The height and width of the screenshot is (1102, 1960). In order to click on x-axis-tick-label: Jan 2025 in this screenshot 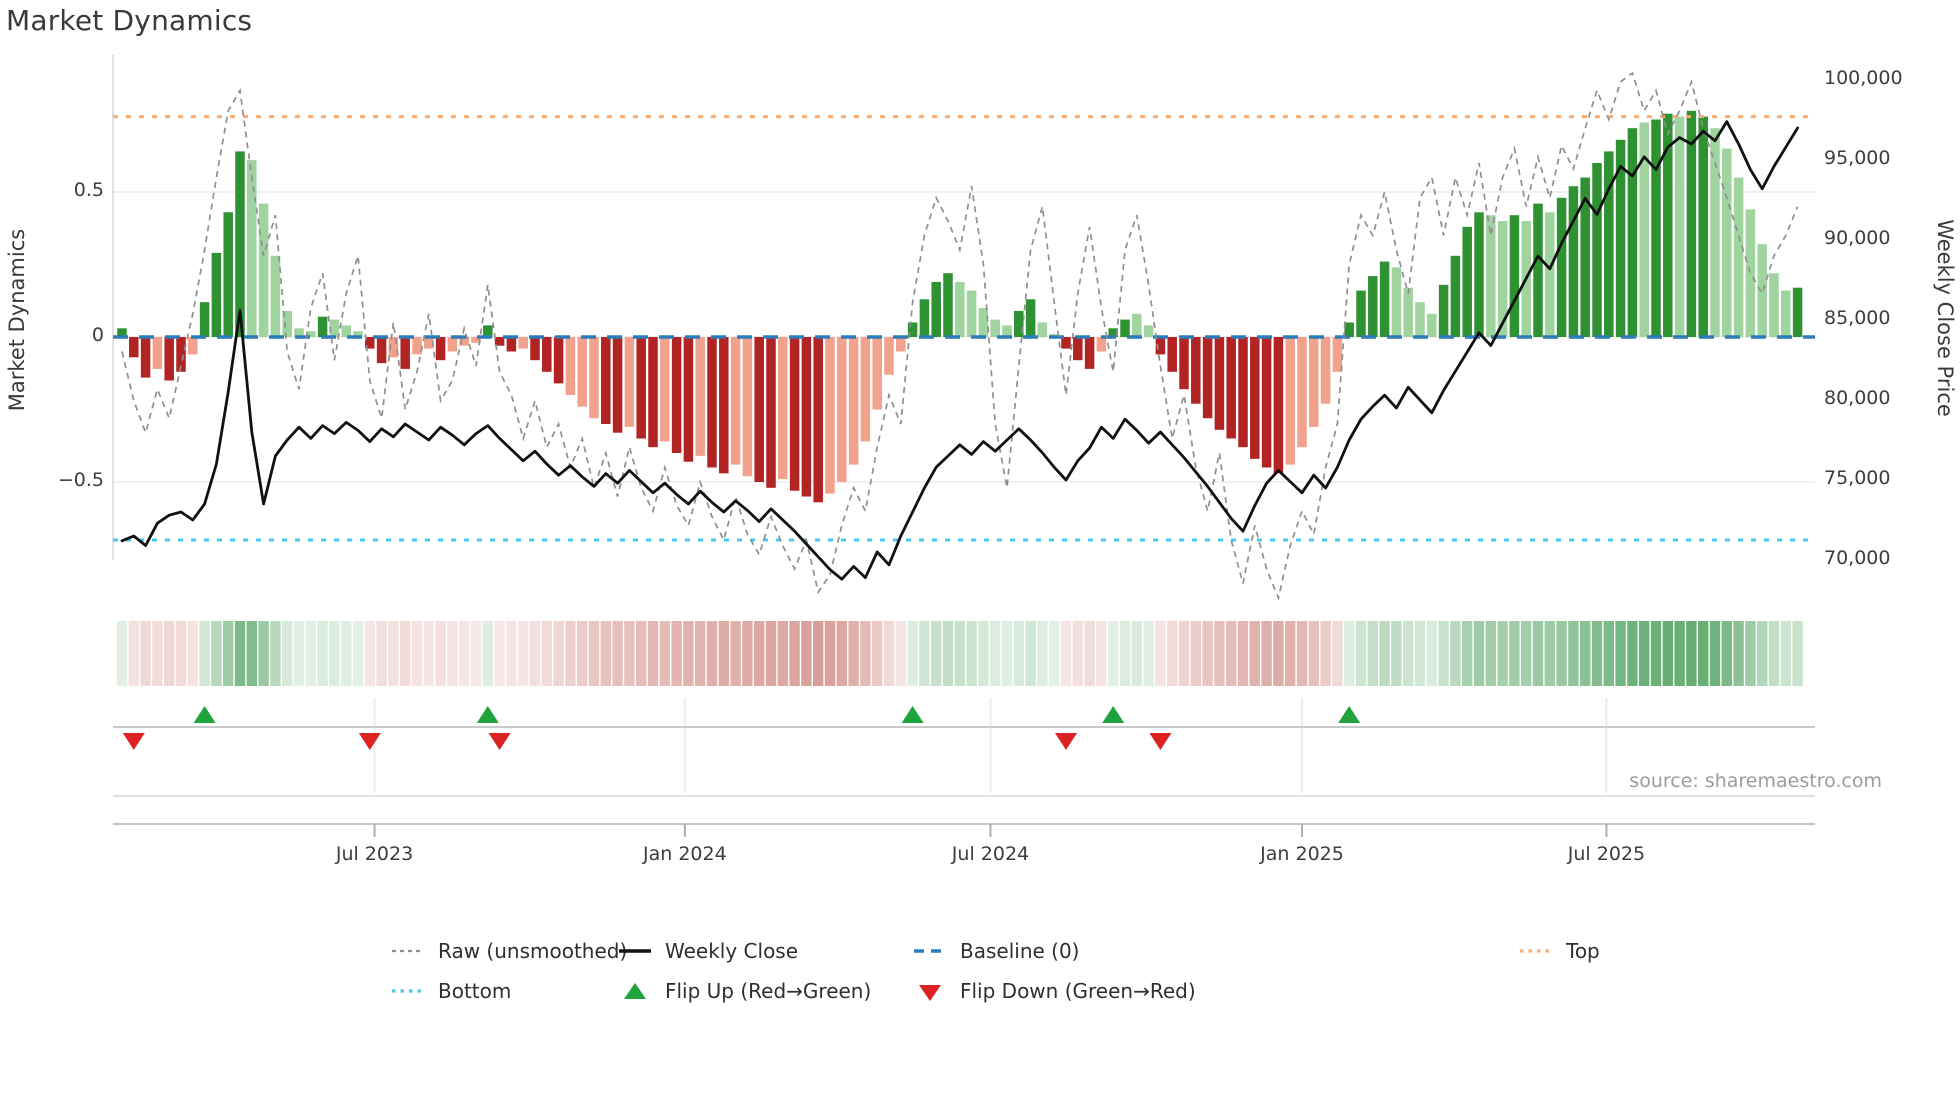, I will do `click(1302, 854)`.